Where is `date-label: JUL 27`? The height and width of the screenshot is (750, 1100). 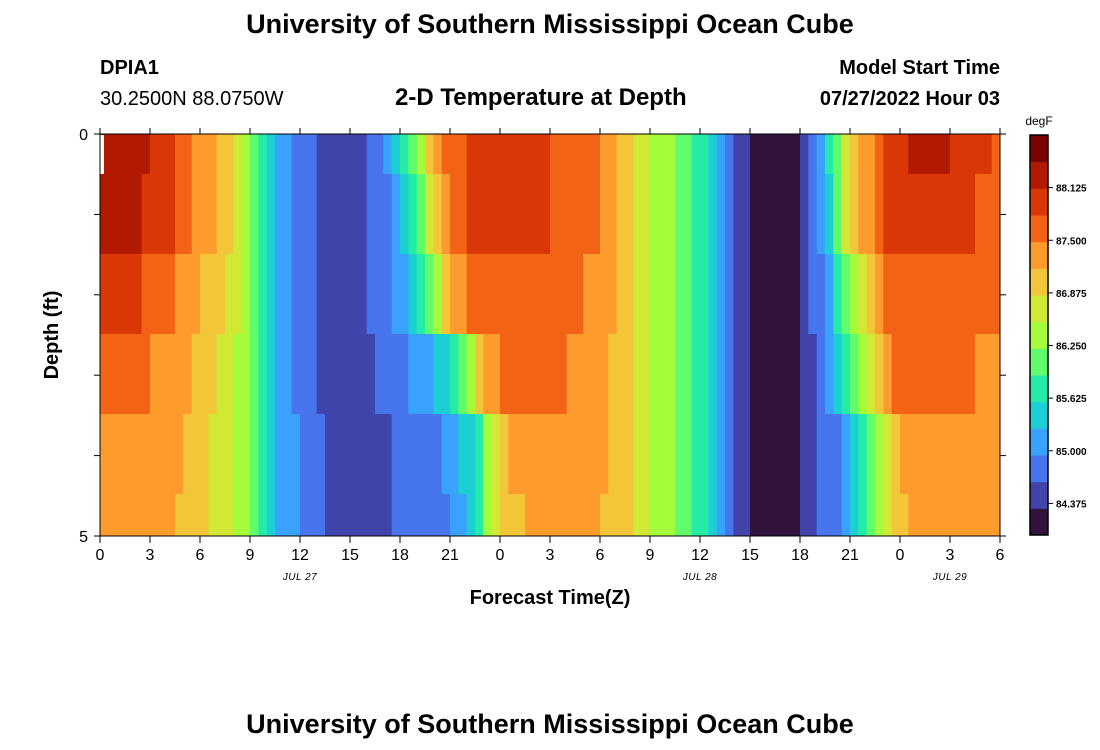
date-label: JUL 27 is located at coordinates (300, 577).